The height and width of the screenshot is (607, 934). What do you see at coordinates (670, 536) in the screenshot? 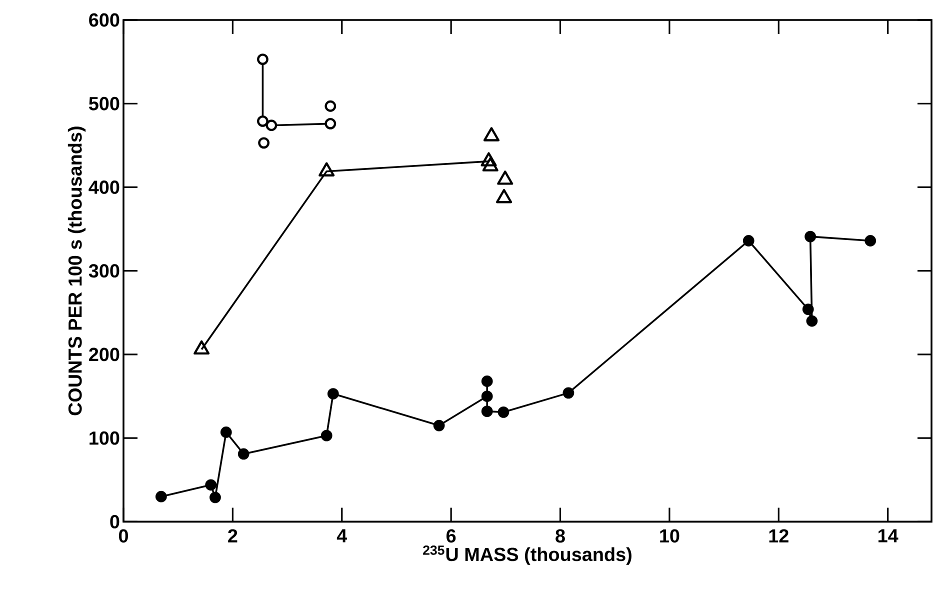
I see `x-tick-label: 10` at bounding box center [670, 536].